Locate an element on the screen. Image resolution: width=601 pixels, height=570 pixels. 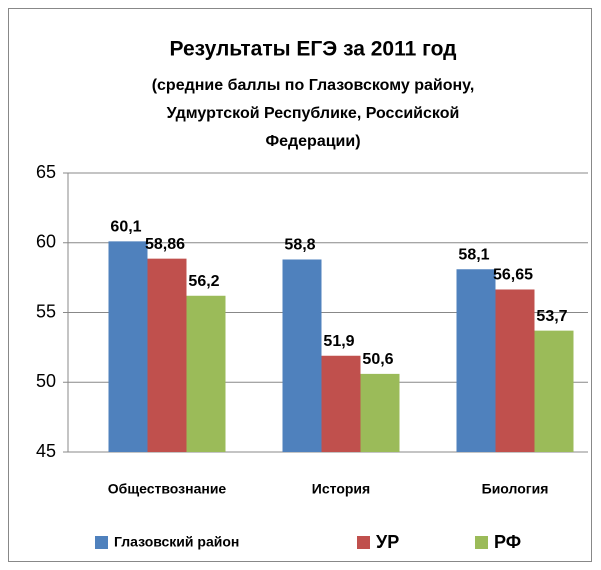
value-label: 56,2 is located at coordinates (203, 281).